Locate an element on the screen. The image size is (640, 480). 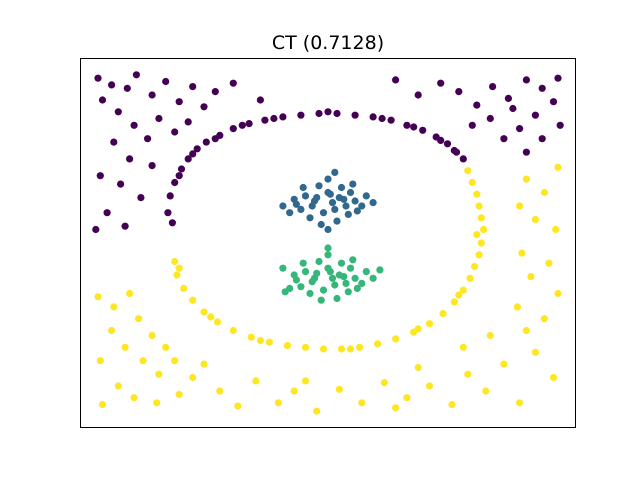
chart-title: CT (0.7128) is located at coordinates (328, 43).